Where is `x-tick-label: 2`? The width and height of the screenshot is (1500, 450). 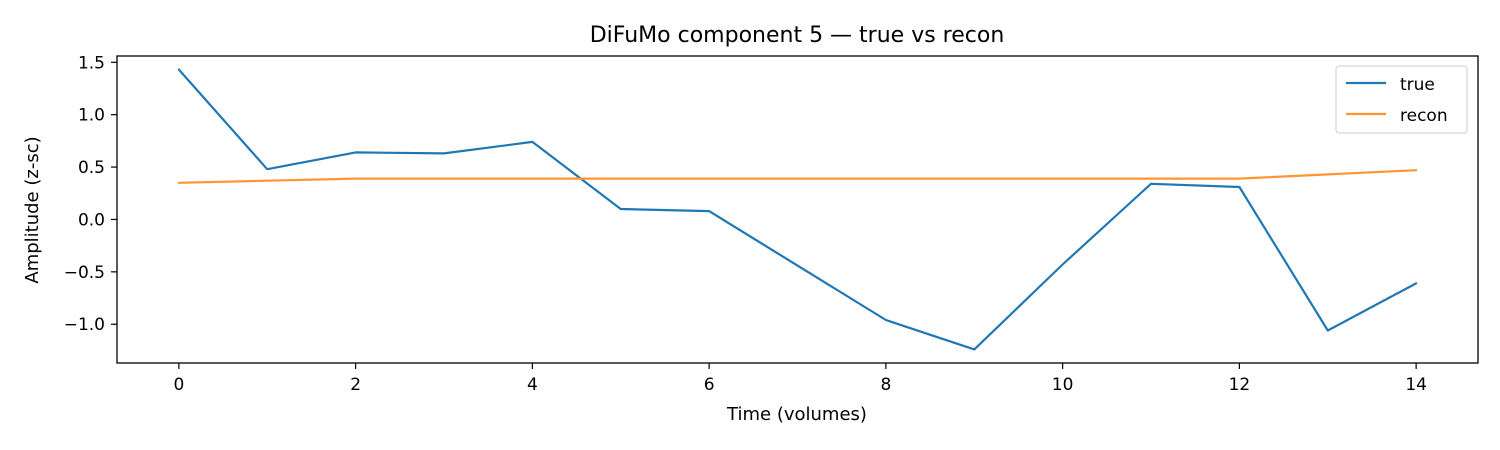
x-tick-label: 2 is located at coordinates (355, 385).